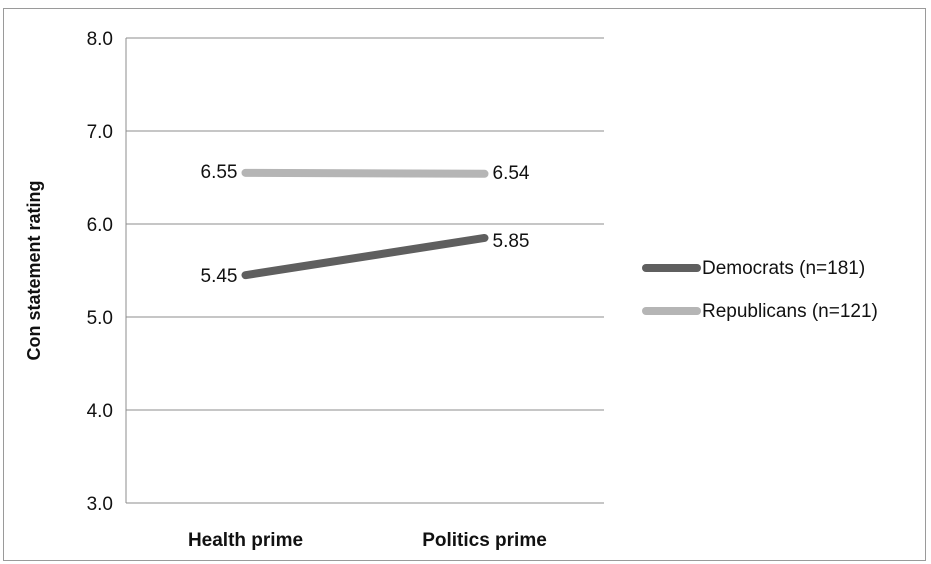 The width and height of the screenshot is (931, 564). I want to click on y-tick-label: 3.0, so click(100, 504).